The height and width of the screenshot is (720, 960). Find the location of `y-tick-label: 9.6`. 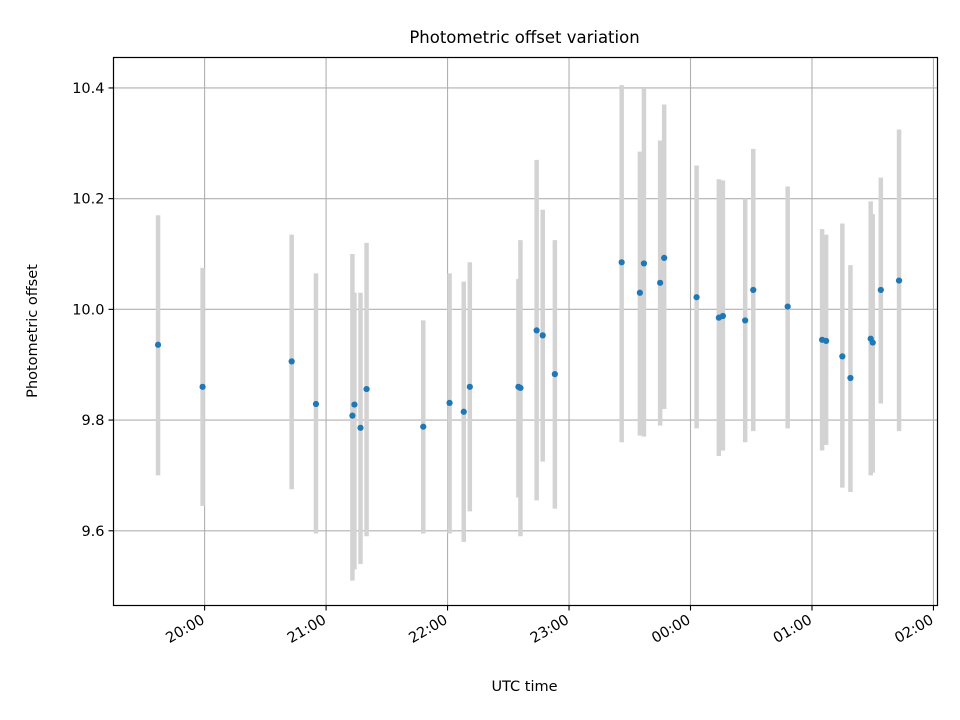

y-tick-label: 9.6 is located at coordinates (92, 532).